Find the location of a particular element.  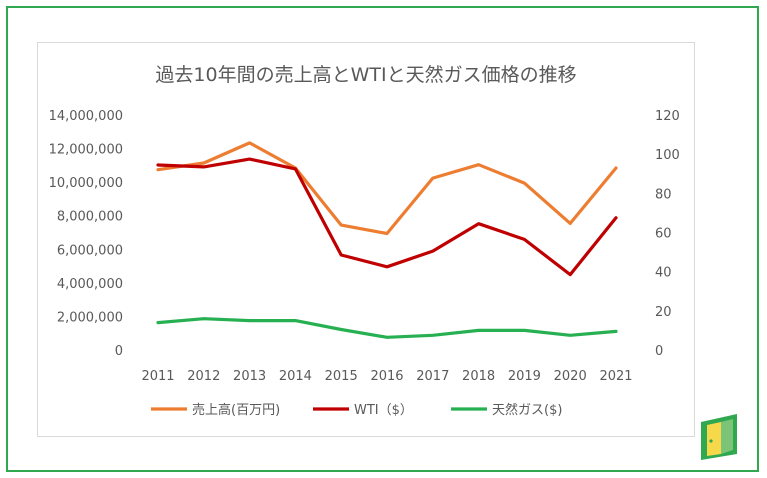

right-tick-label: 20 is located at coordinates (663, 312).